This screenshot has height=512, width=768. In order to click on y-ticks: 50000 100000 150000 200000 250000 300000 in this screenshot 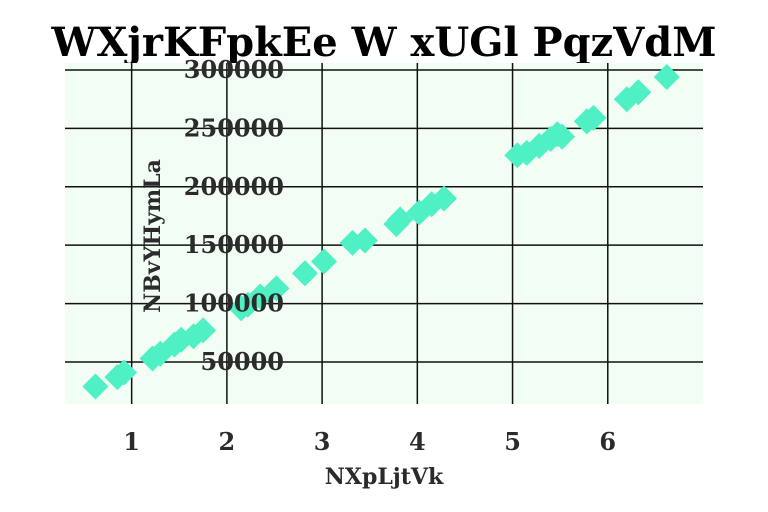, I will do `click(234, 215)`.